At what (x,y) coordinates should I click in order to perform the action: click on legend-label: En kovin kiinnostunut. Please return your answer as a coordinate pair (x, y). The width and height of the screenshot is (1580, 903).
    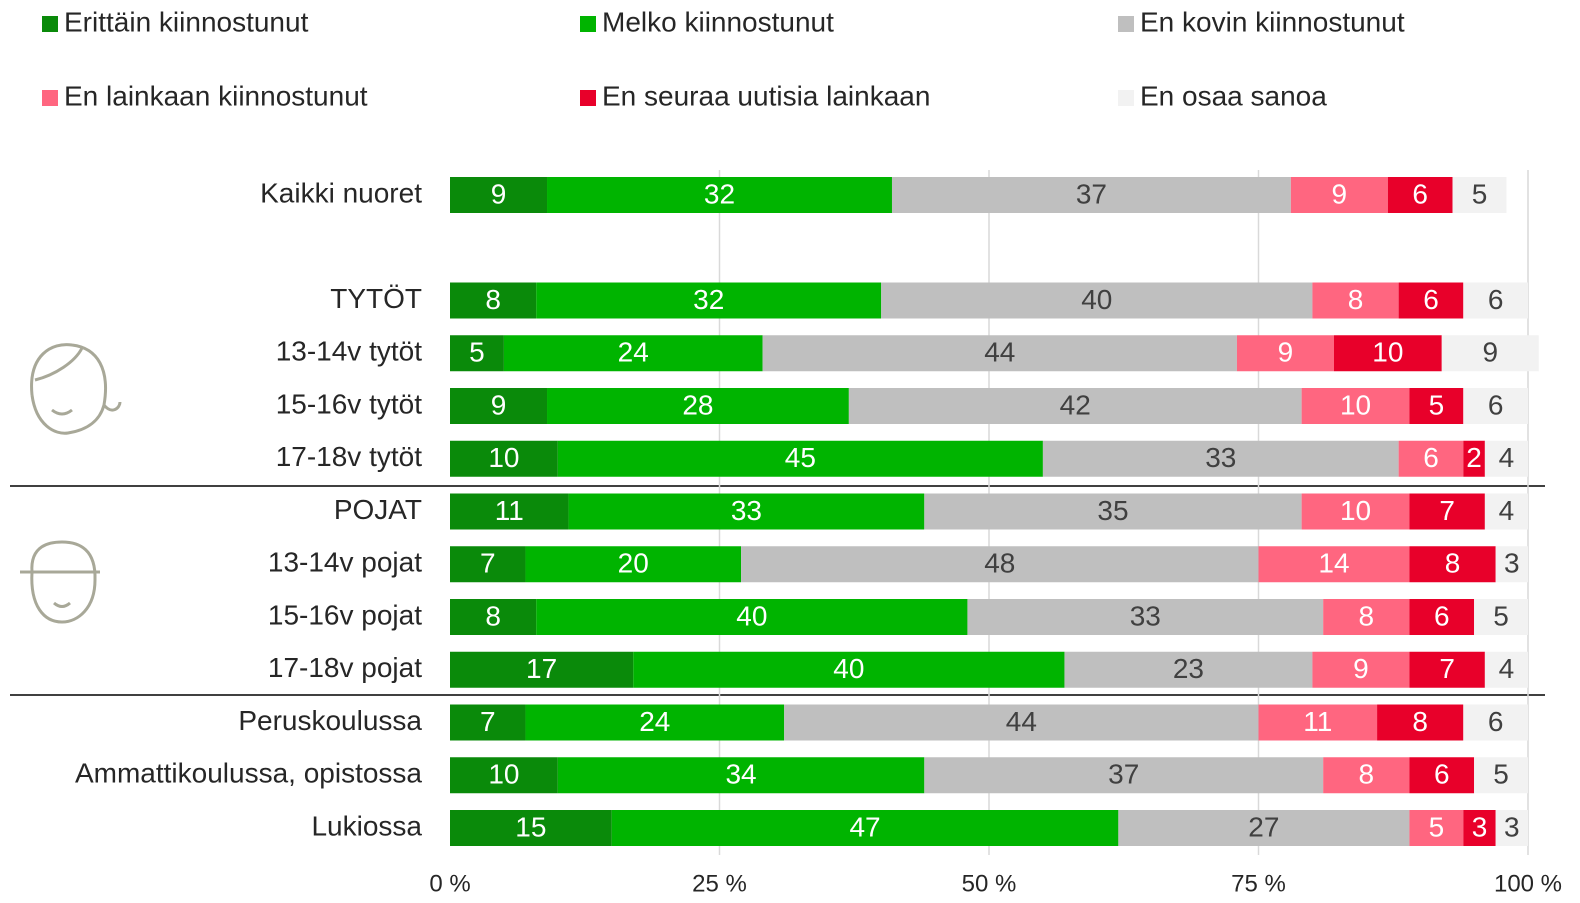
    Looking at the image, I should click on (1272, 21).